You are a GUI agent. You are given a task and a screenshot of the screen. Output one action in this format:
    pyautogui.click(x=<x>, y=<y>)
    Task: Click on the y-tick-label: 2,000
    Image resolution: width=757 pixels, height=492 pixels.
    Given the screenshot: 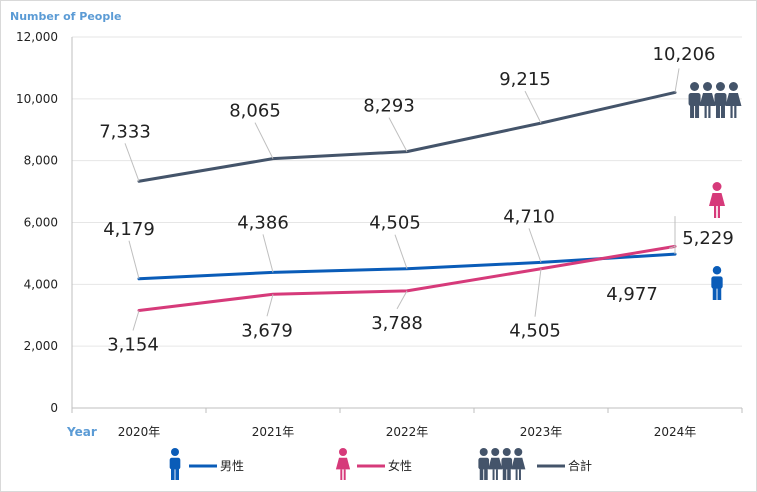 What is the action you would take?
    pyautogui.click(x=41, y=346)
    